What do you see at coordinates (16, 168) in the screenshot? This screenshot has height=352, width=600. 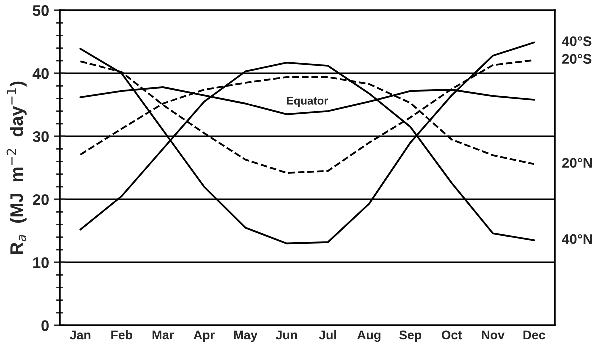 I see `y-axis-title: R$_{a}$ (MJ m$^{−2}$ day$^{−1}$)` at bounding box center [16, 168].